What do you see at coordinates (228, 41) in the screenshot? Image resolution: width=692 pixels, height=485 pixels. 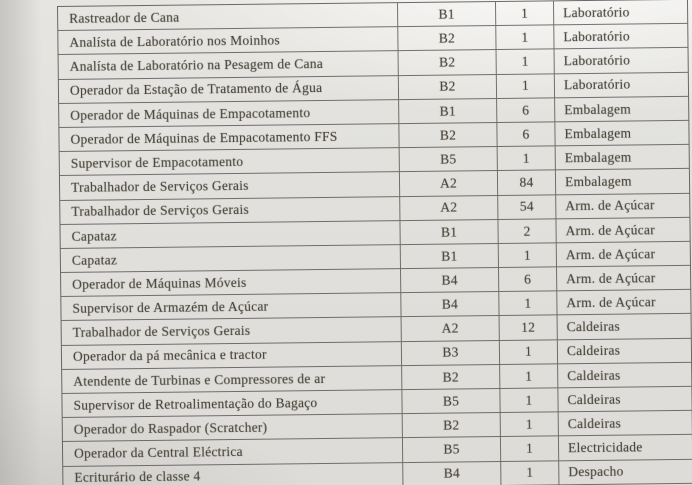 I see `job-title-cell: Analísta de Laboratório nos Moinhos` at bounding box center [228, 41].